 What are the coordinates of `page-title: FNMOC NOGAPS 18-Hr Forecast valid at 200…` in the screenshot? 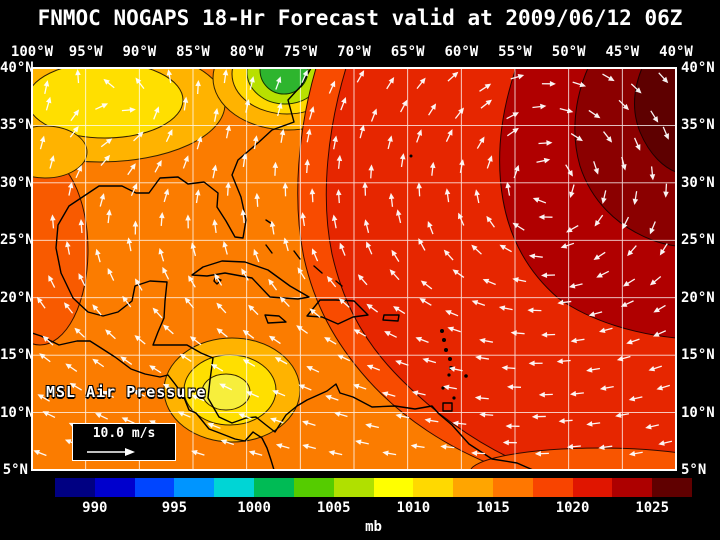 It's located at (360, 18).